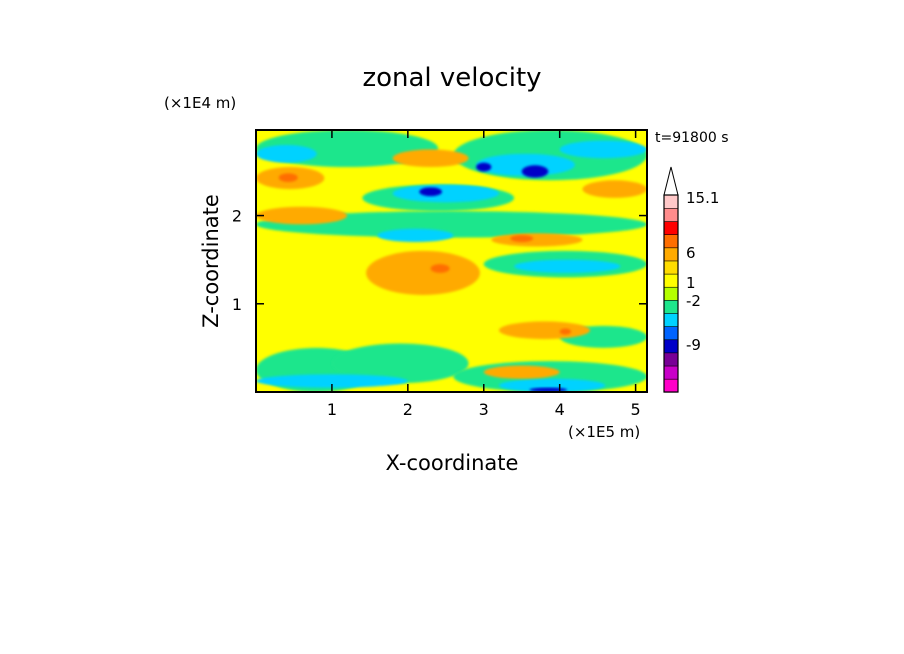 This screenshot has height=654, width=904. I want to click on y-unit-label: (×1E4 m), so click(200, 103).